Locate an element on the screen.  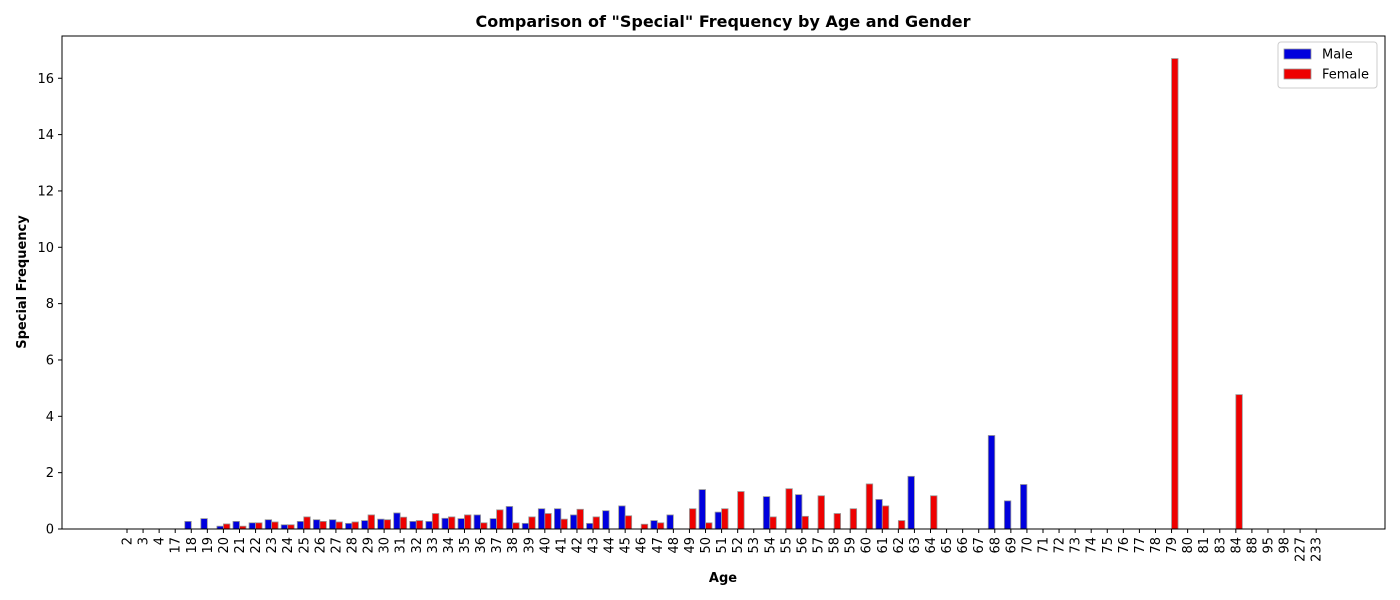
x-tick-label: 23 is located at coordinates (272, 545).